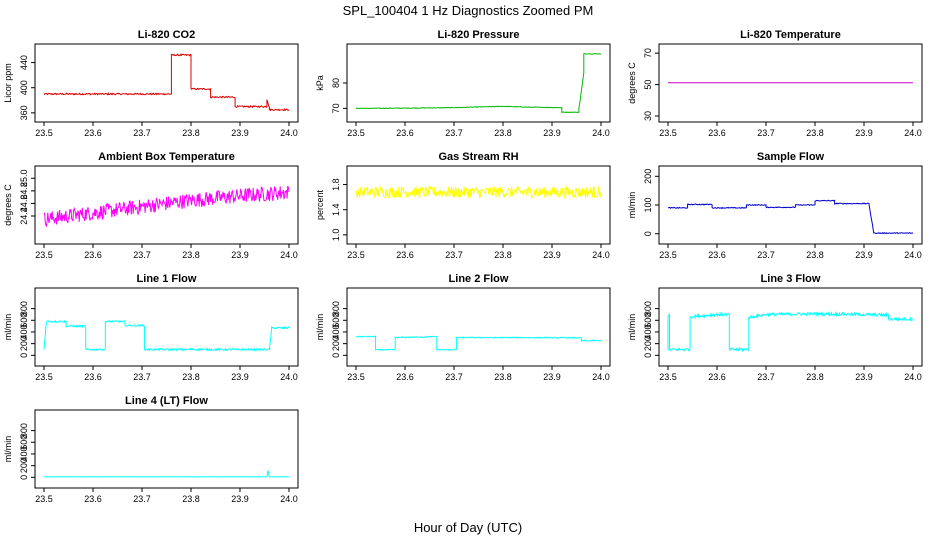 Image resolution: width=936 pixels, height=540 pixels. I want to click on panel-3-ytick-label-1: 50, so click(648, 85).